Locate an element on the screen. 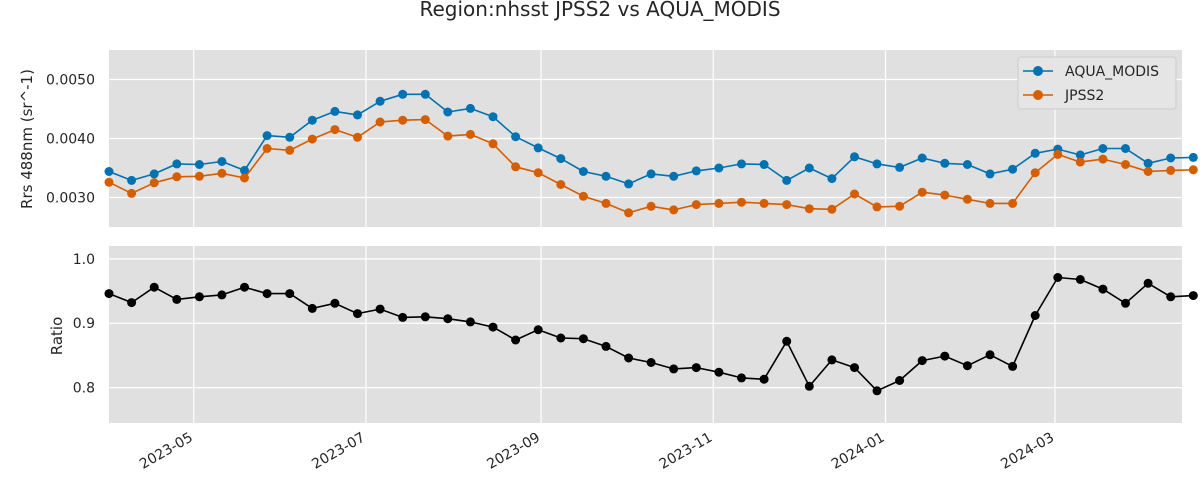 The height and width of the screenshot is (500, 1200). bottom-y-axis-label: Ratio is located at coordinates (57, 336).